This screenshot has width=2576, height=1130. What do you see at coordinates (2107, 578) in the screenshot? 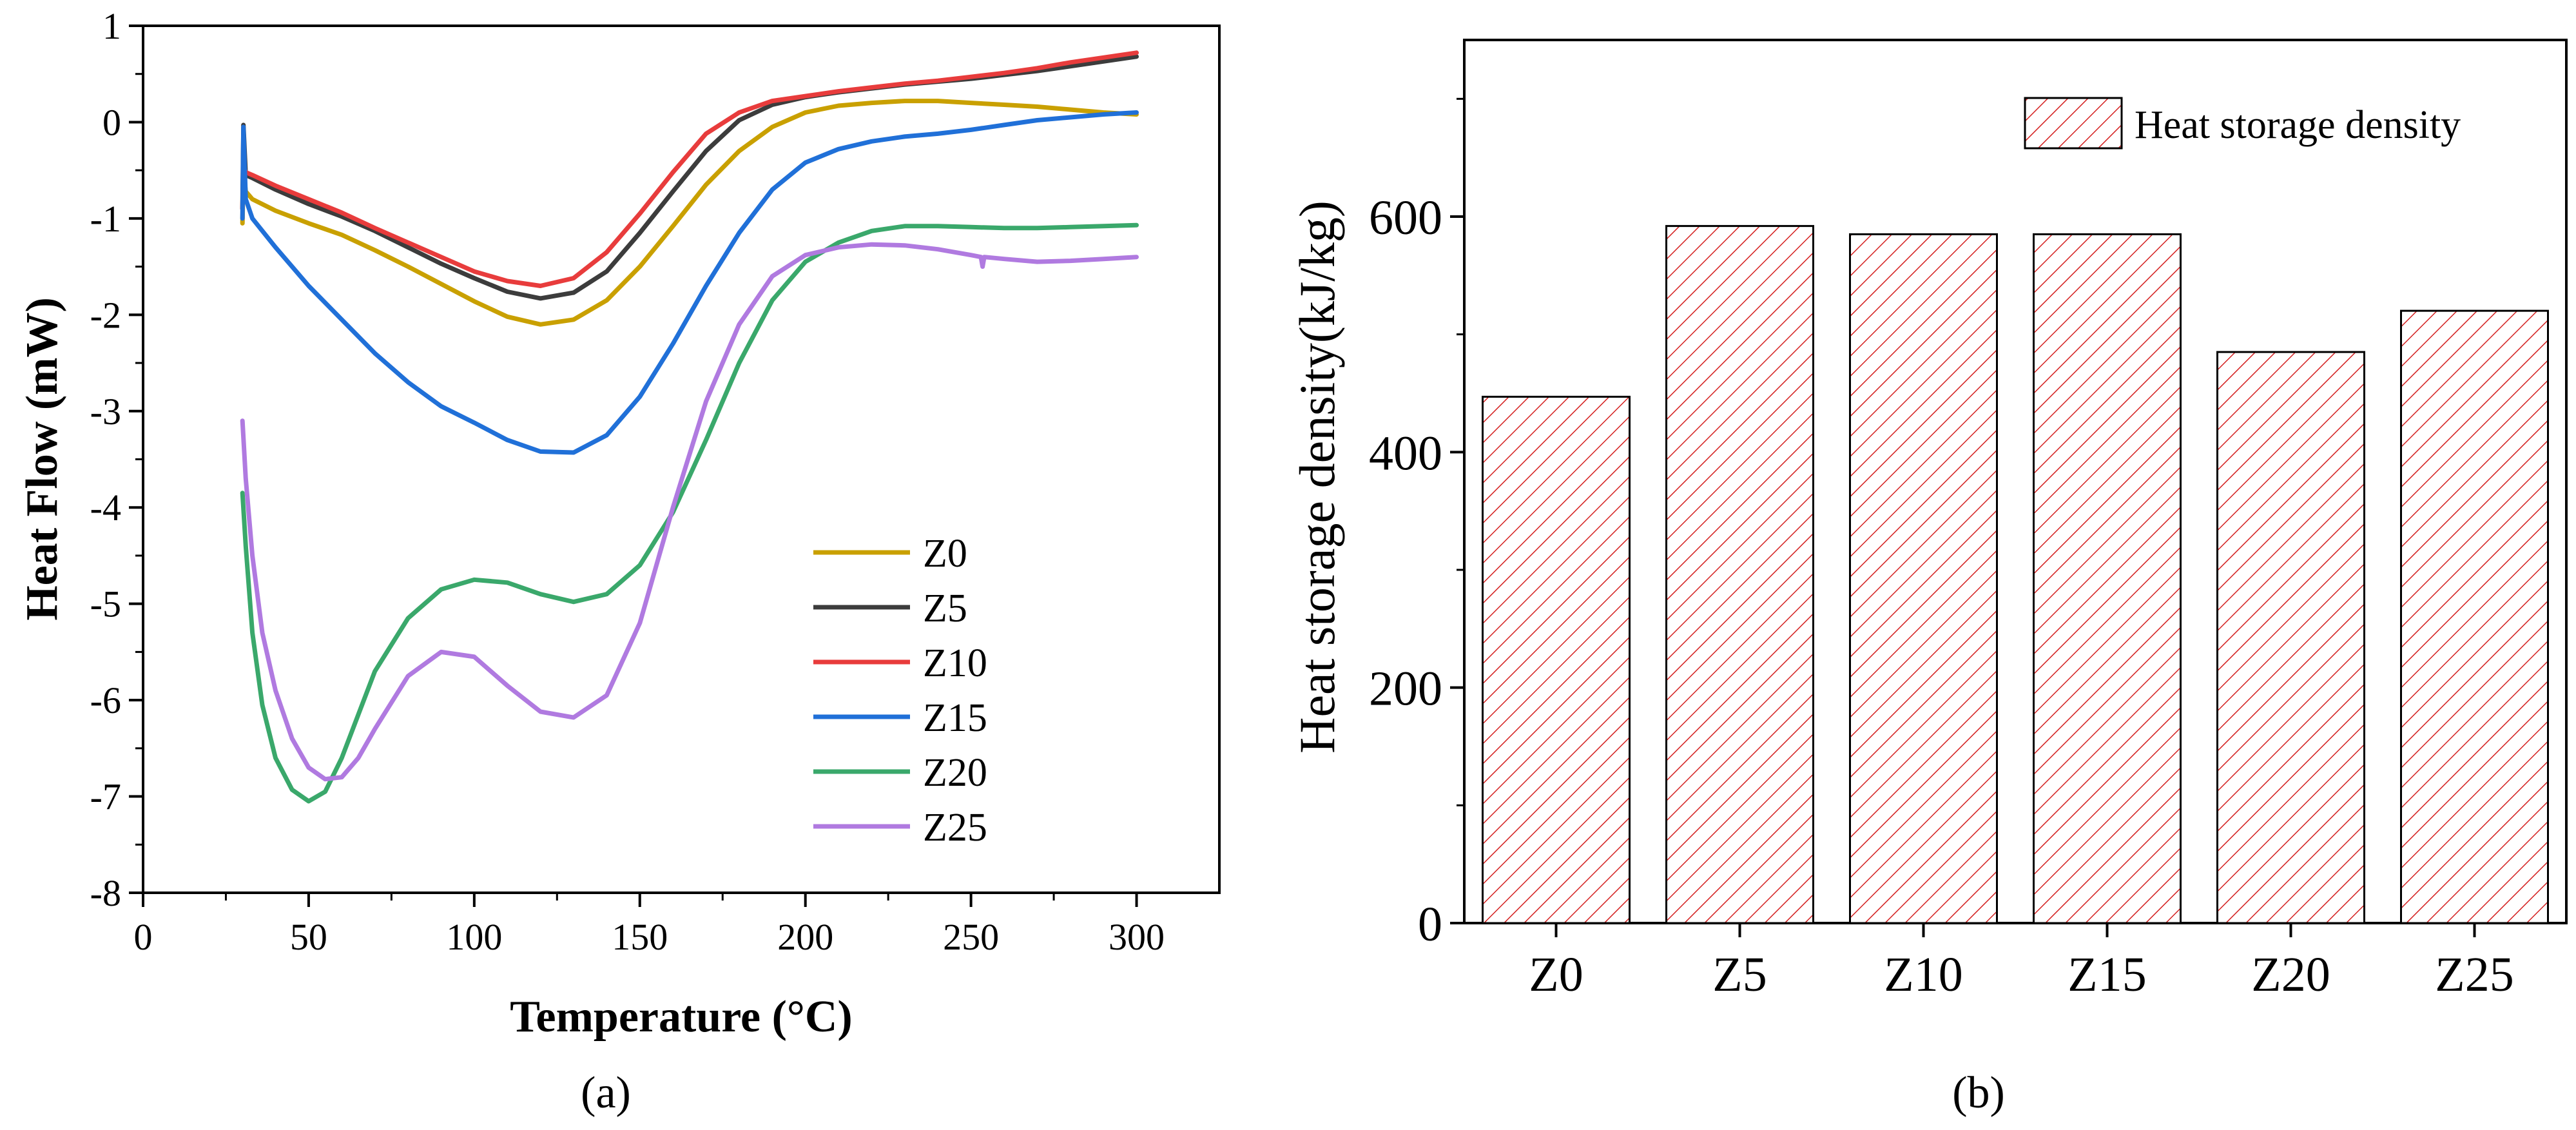
I see `bar-z15` at bounding box center [2107, 578].